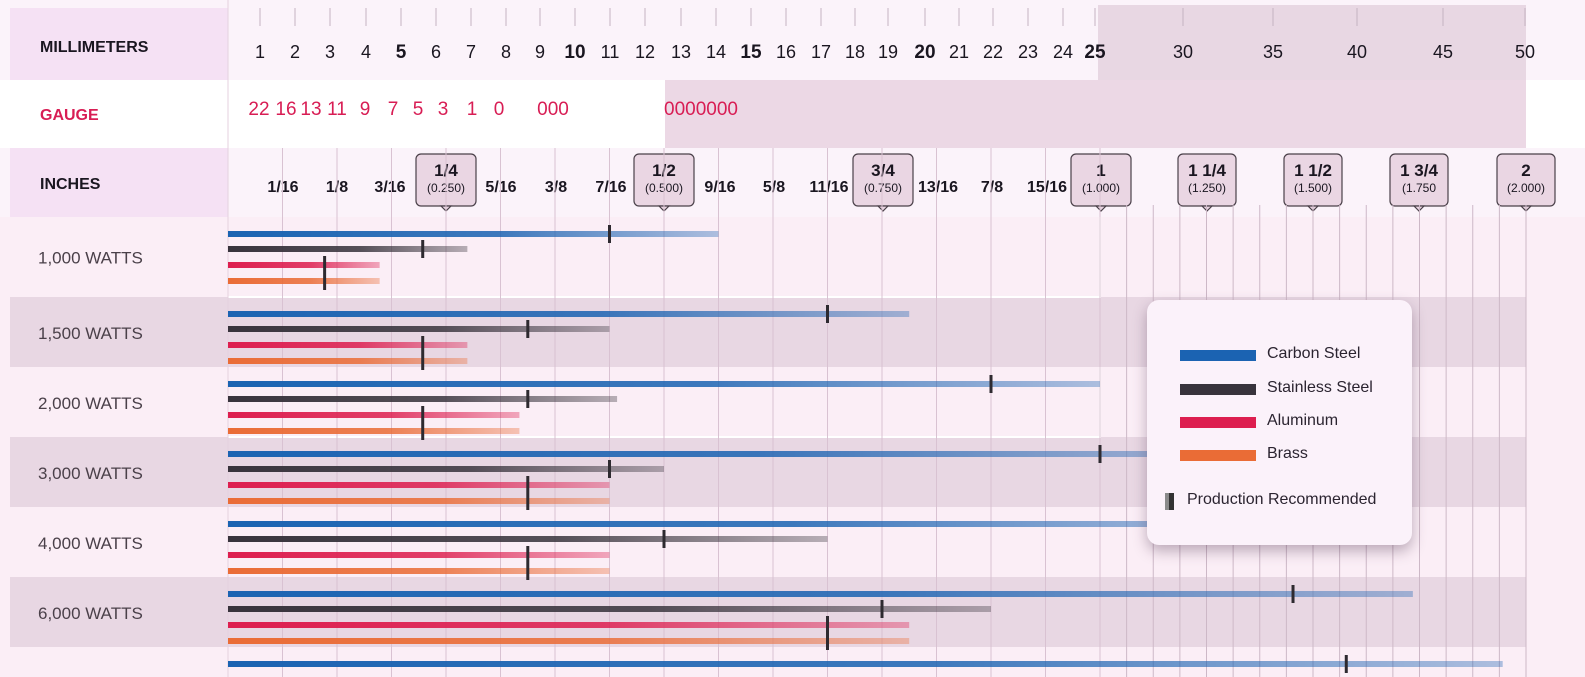  What do you see at coordinates (337, 109) in the screenshot?
I see `gauge-tick-label: 11` at bounding box center [337, 109].